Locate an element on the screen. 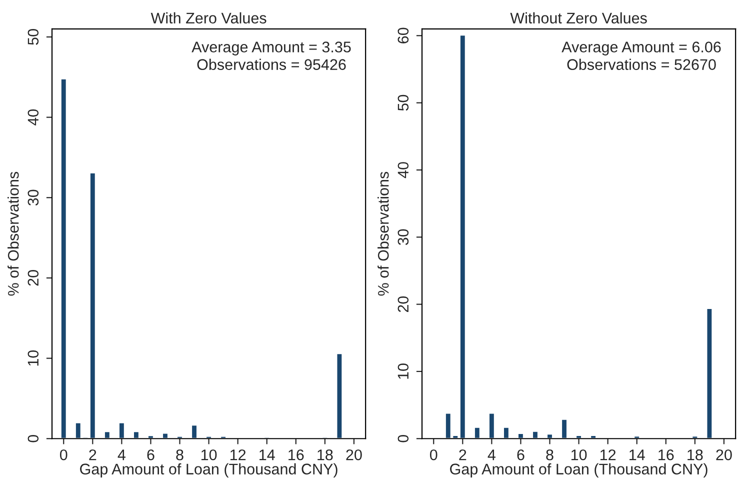 The width and height of the screenshot is (743, 482). chart-title: With Zero Values is located at coordinates (208, 18).